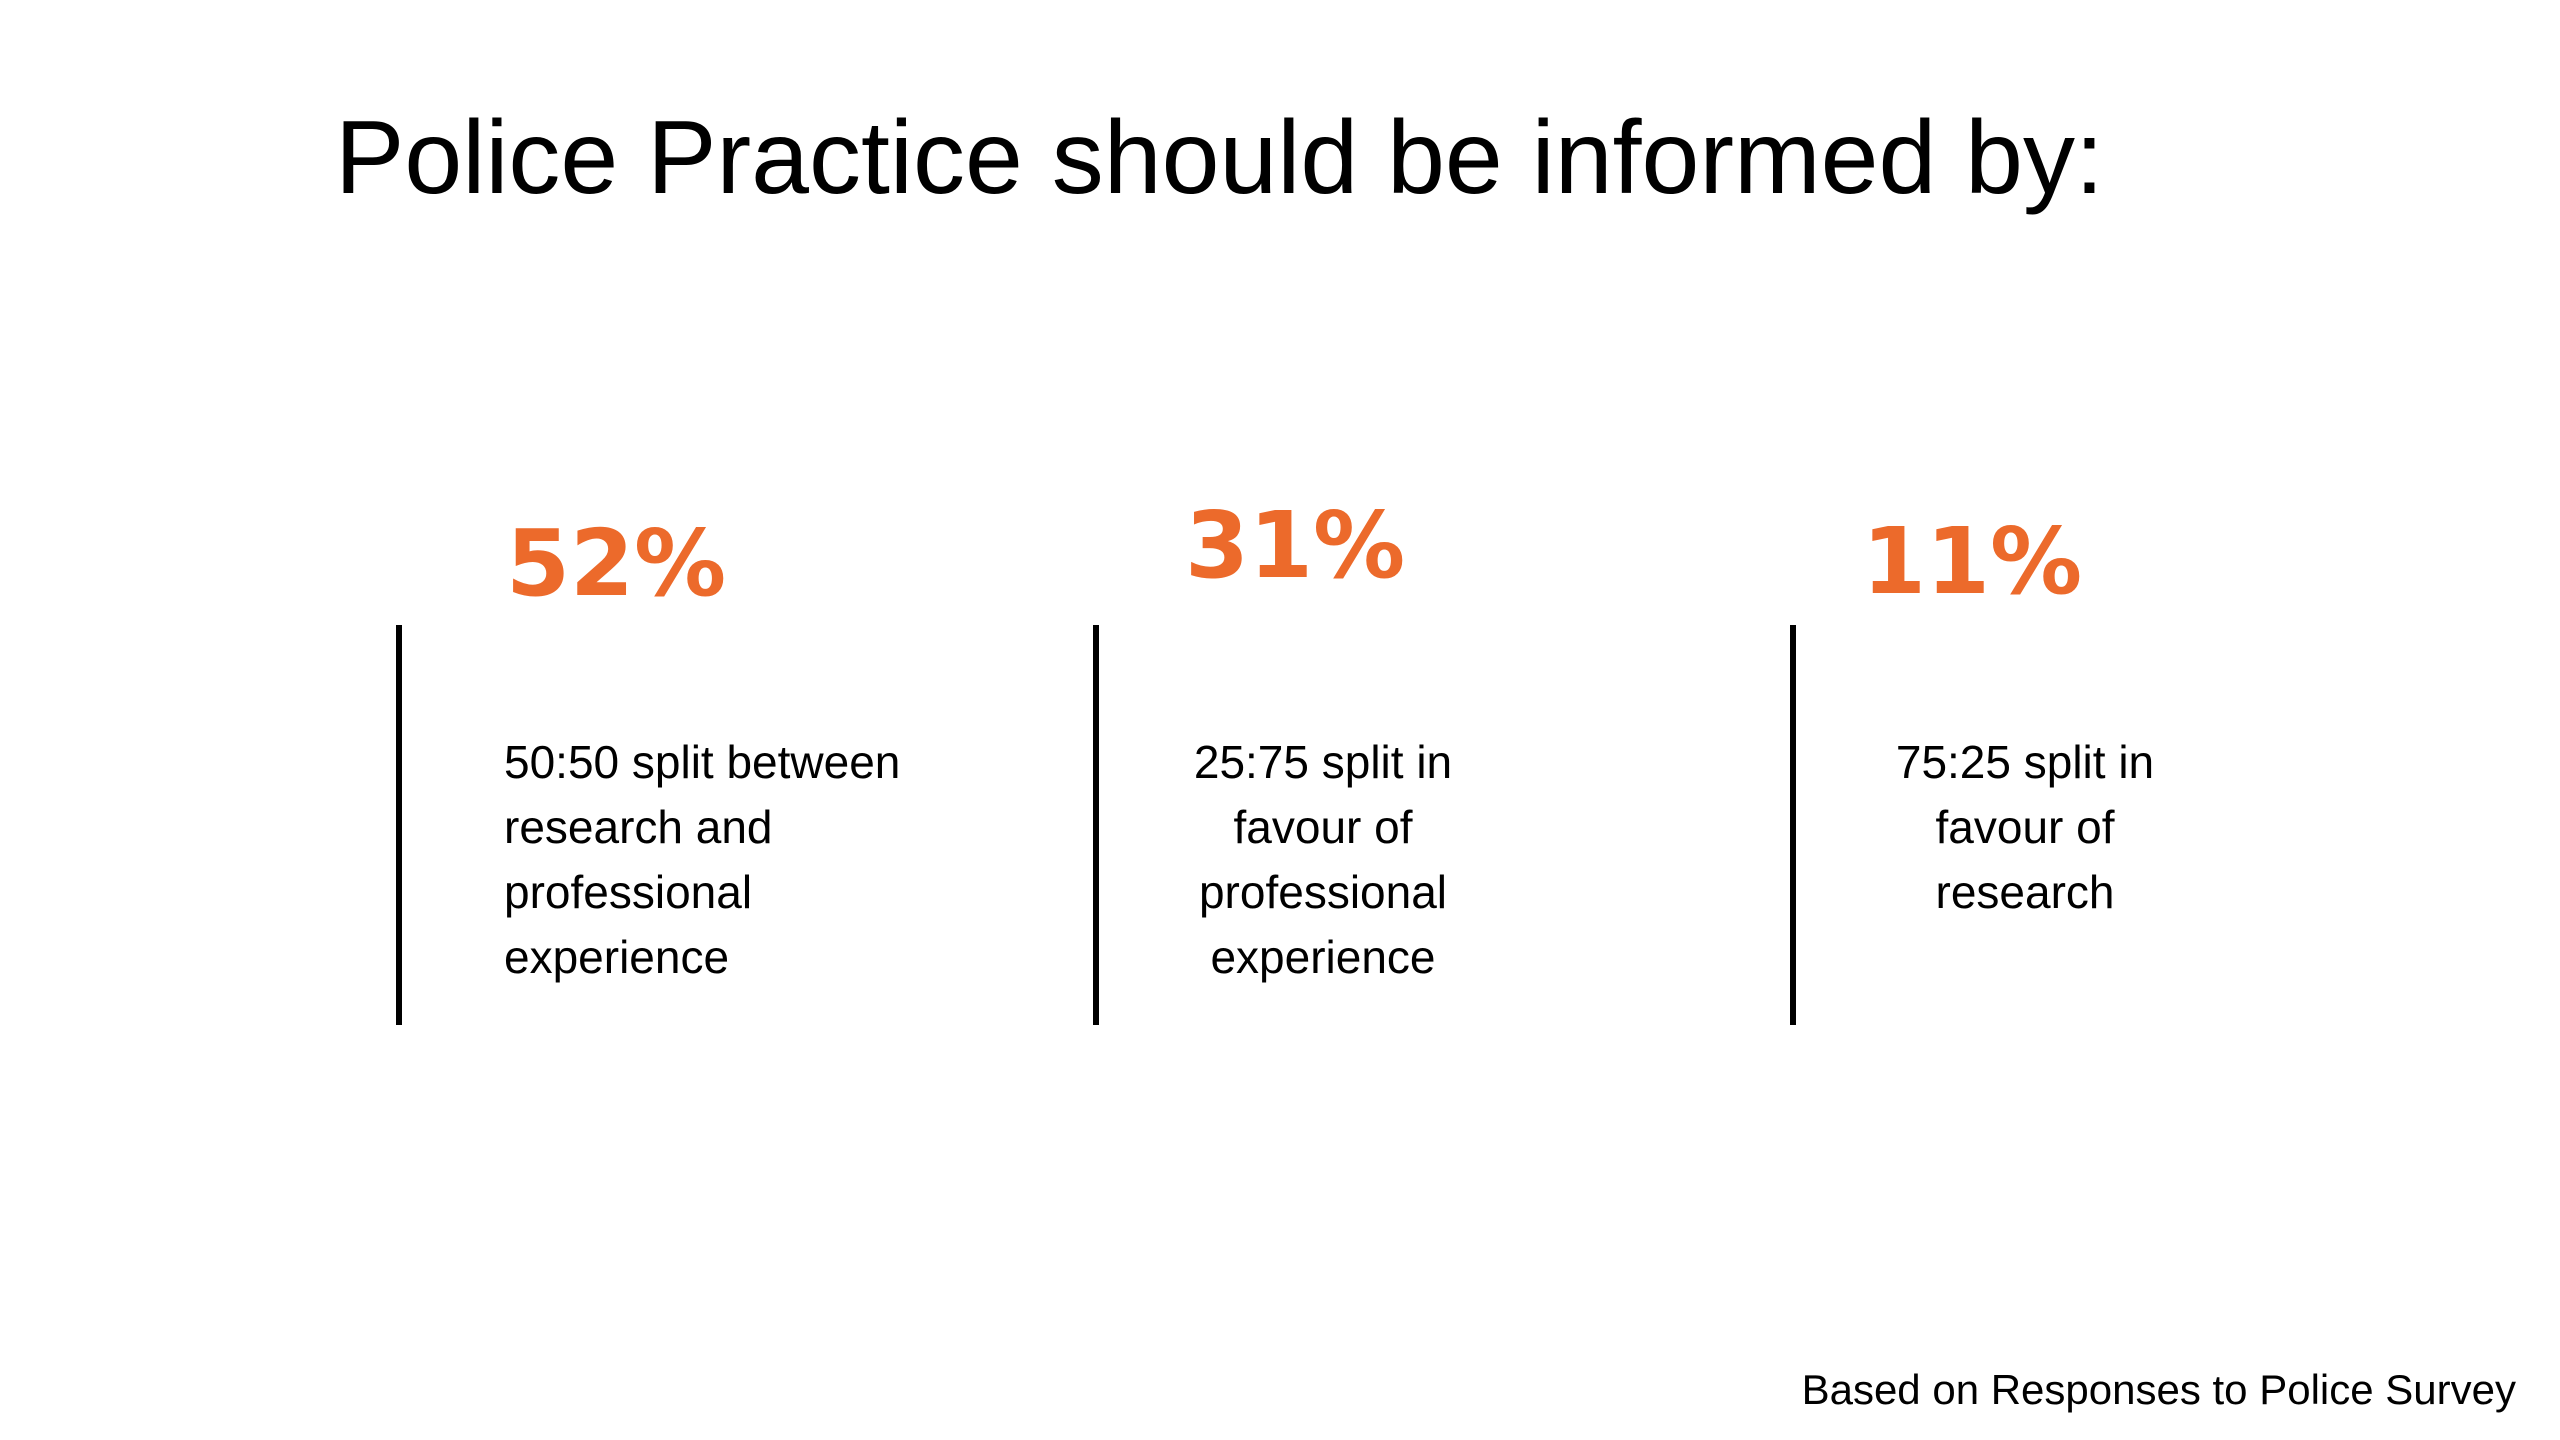  Describe the element at coordinates (616, 563) in the screenshot. I see `stat-value: 52%` at that location.